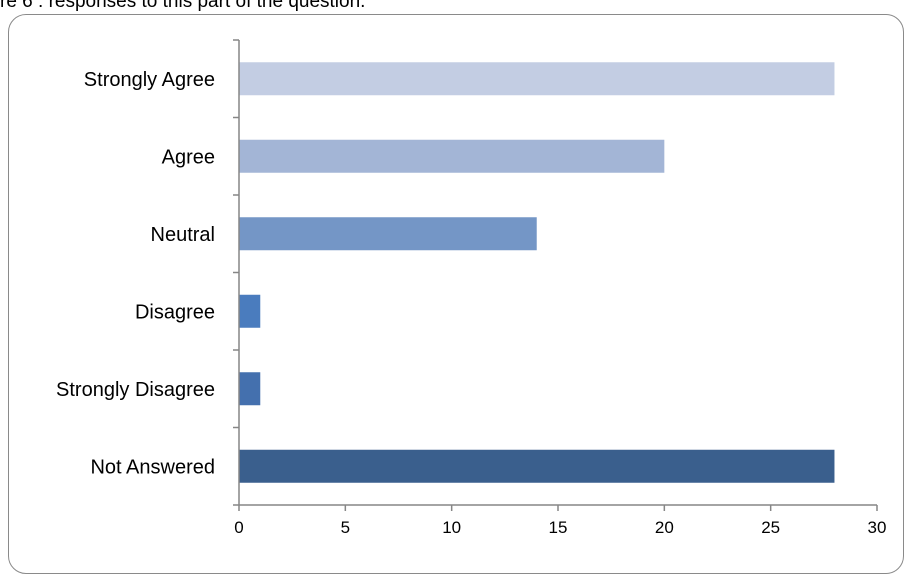  What do you see at coordinates (388, 234) in the screenshot?
I see `bar-neutral` at bounding box center [388, 234].